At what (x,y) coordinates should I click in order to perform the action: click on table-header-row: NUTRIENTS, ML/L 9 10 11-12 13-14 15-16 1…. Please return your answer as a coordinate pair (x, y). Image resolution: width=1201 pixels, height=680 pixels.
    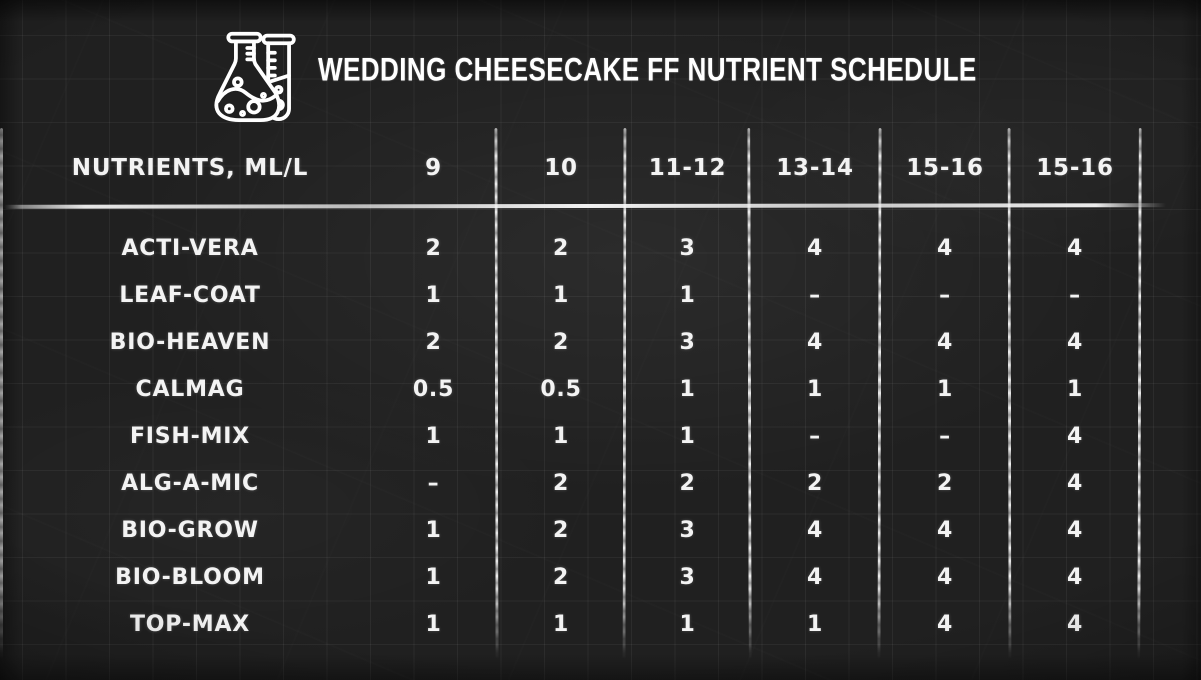
    Looking at the image, I should click on (575, 168).